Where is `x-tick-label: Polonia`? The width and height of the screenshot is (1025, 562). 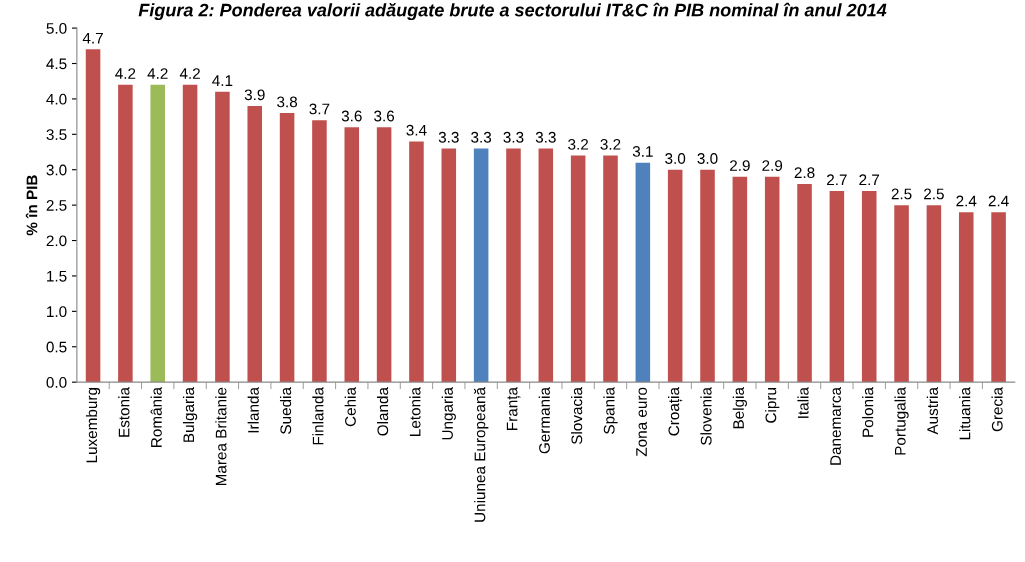
x-tick-label: Polonia is located at coordinates (868, 412).